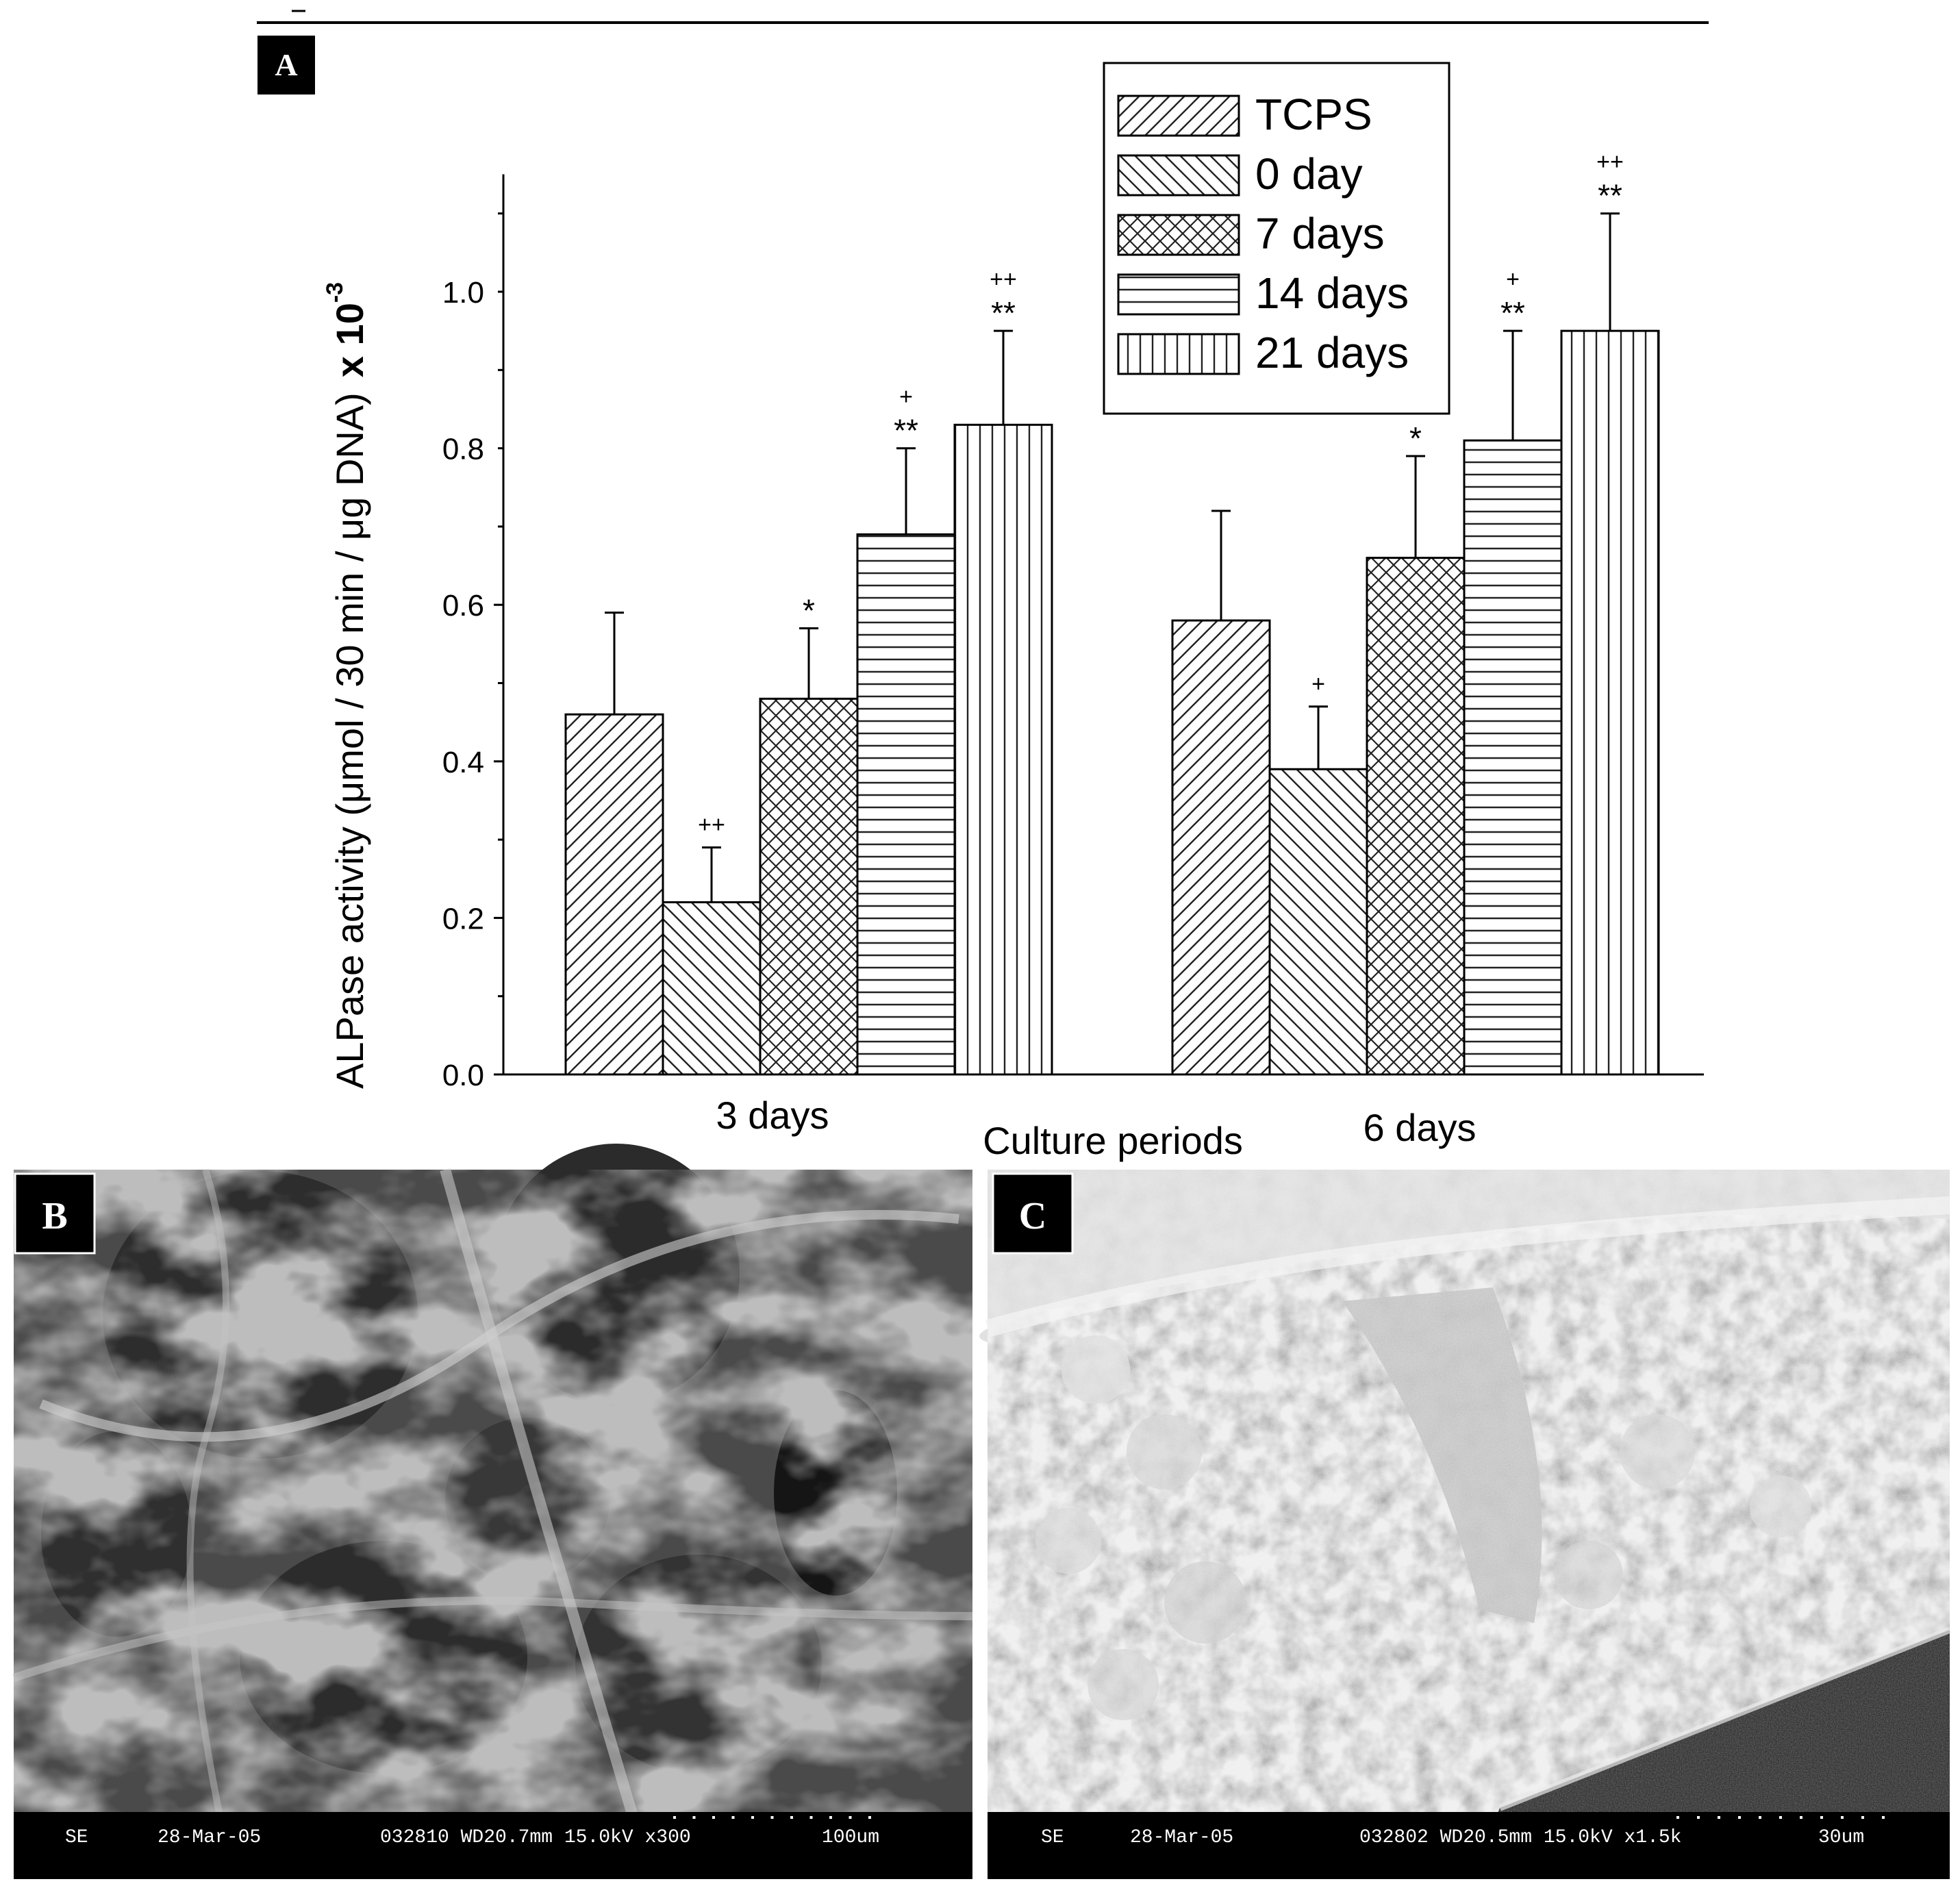 The image size is (1960, 1888). What do you see at coordinates (536, 1837) in the screenshot?
I see `micrograph-b-info: 032810 WD20.7mm 15.0kV x300` at bounding box center [536, 1837].